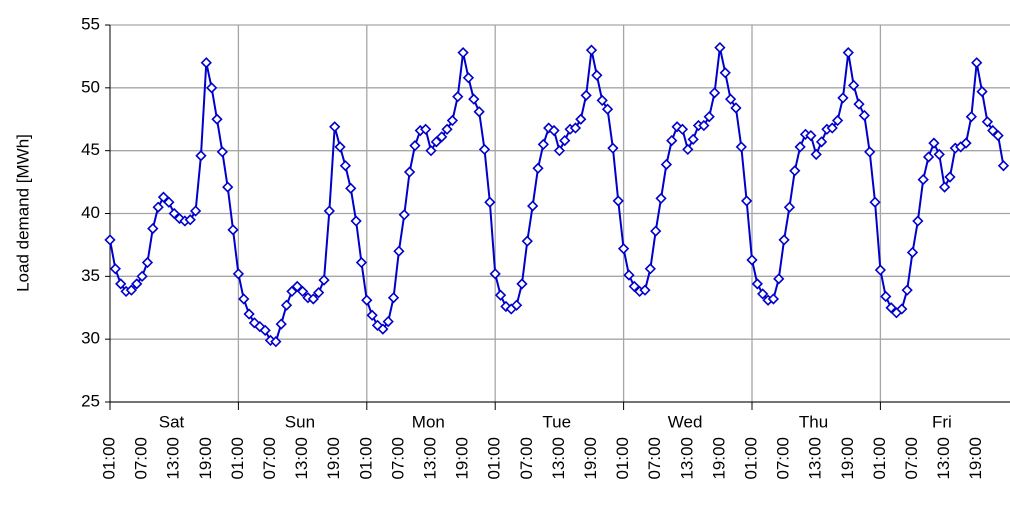  Describe the element at coordinates (90, 400) in the screenshot. I see `y-tick-label: 25` at that location.